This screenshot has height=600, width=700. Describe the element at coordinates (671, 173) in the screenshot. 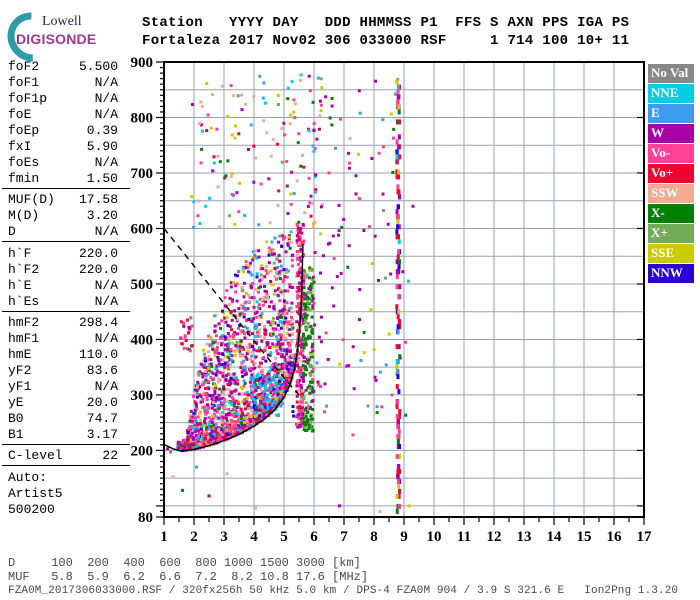

I see `legend-item-vo+: Vo+` at that location.